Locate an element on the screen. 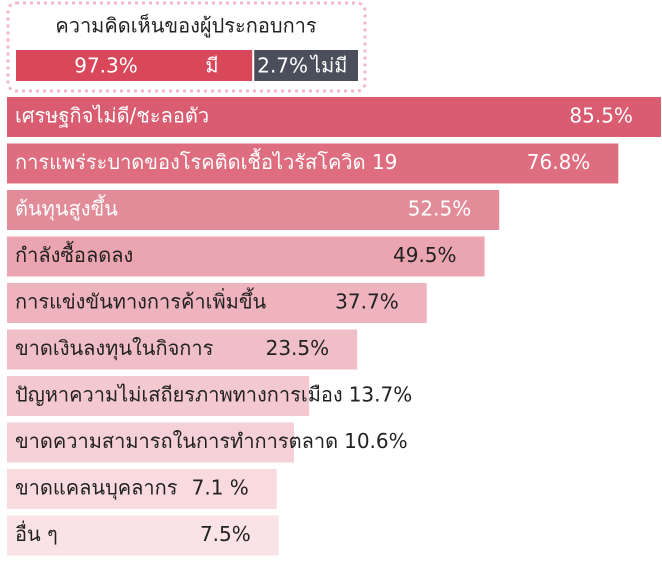  bar-label: อื่น ๆ is located at coordinates (36, 533).